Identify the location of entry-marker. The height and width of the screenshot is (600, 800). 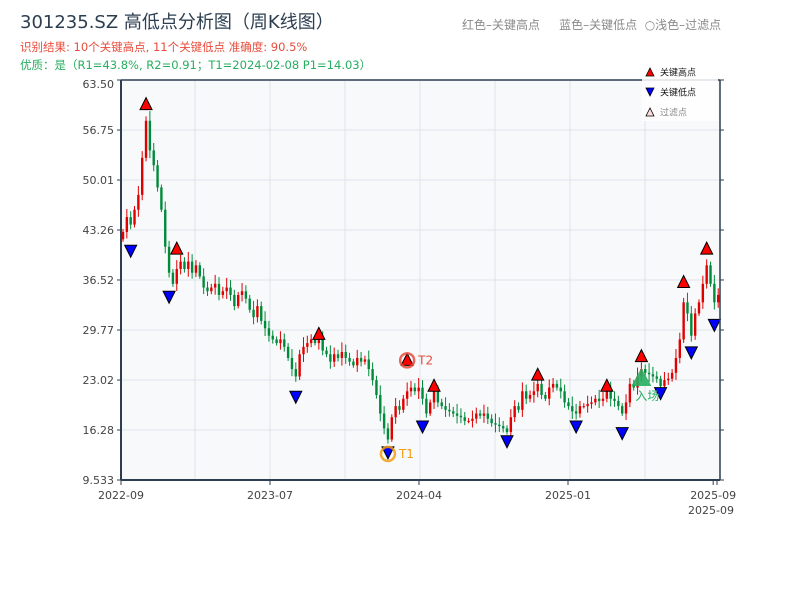
(641, 376).